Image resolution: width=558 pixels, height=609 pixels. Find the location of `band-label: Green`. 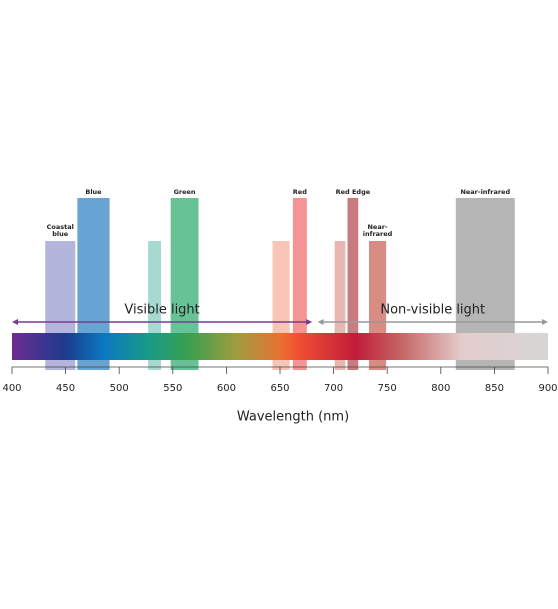

band-label: Green is located at coordinates (184, 192).